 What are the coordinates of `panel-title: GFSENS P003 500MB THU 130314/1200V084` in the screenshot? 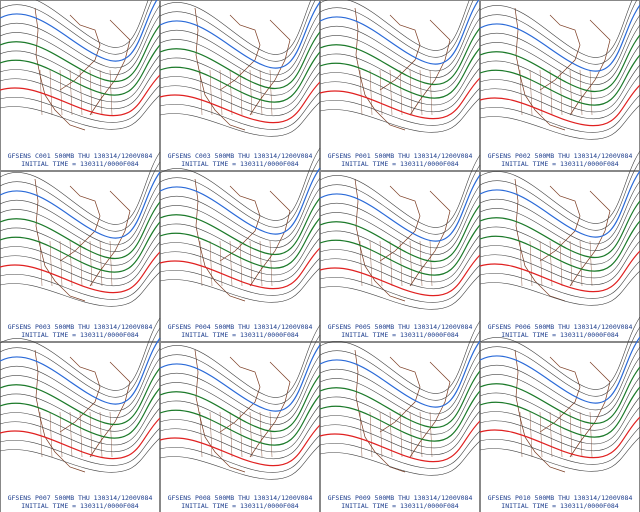 It's located at (80, 327).